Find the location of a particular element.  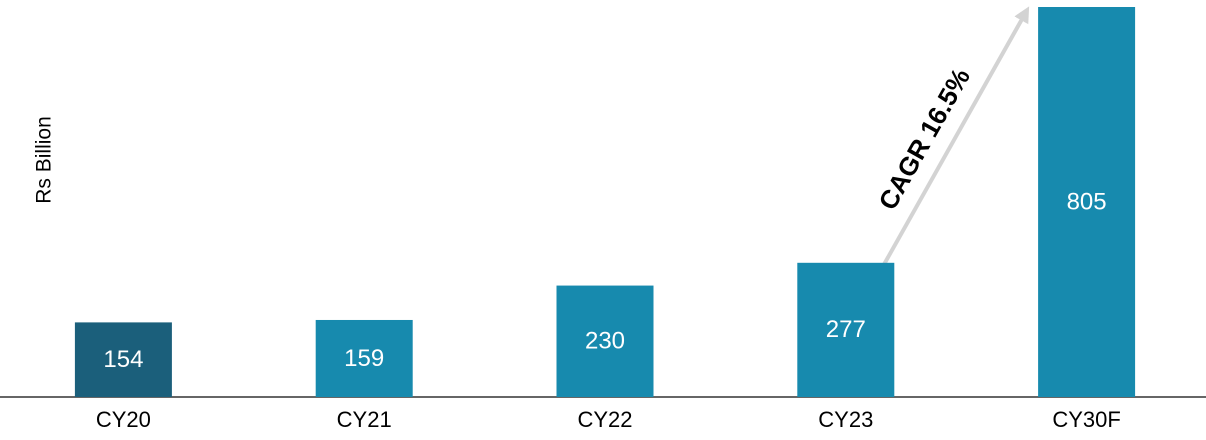

value-label: 805 is located at coordinates (1087, 201).